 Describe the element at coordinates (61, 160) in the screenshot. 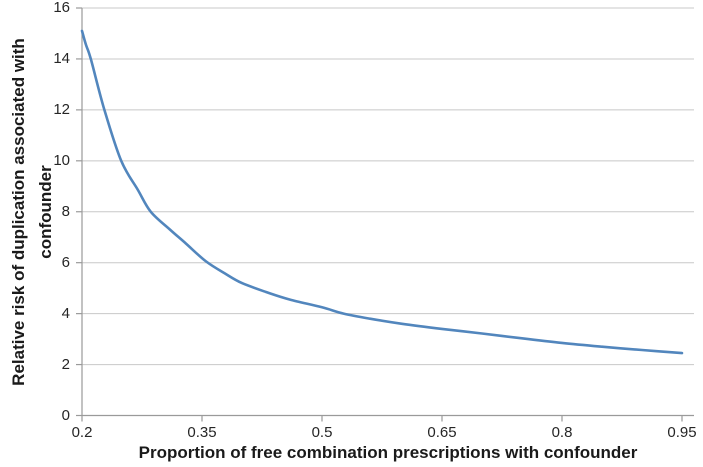

I see `y-tick-label-10: 10` at that location.